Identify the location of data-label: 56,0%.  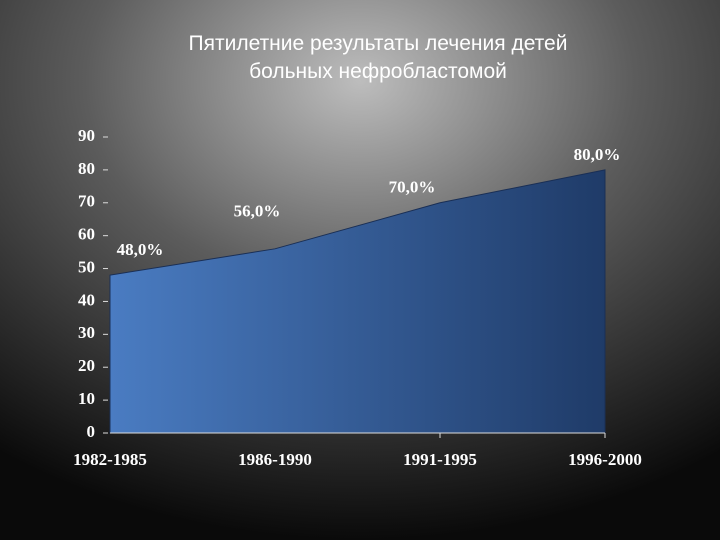
(257, 211).